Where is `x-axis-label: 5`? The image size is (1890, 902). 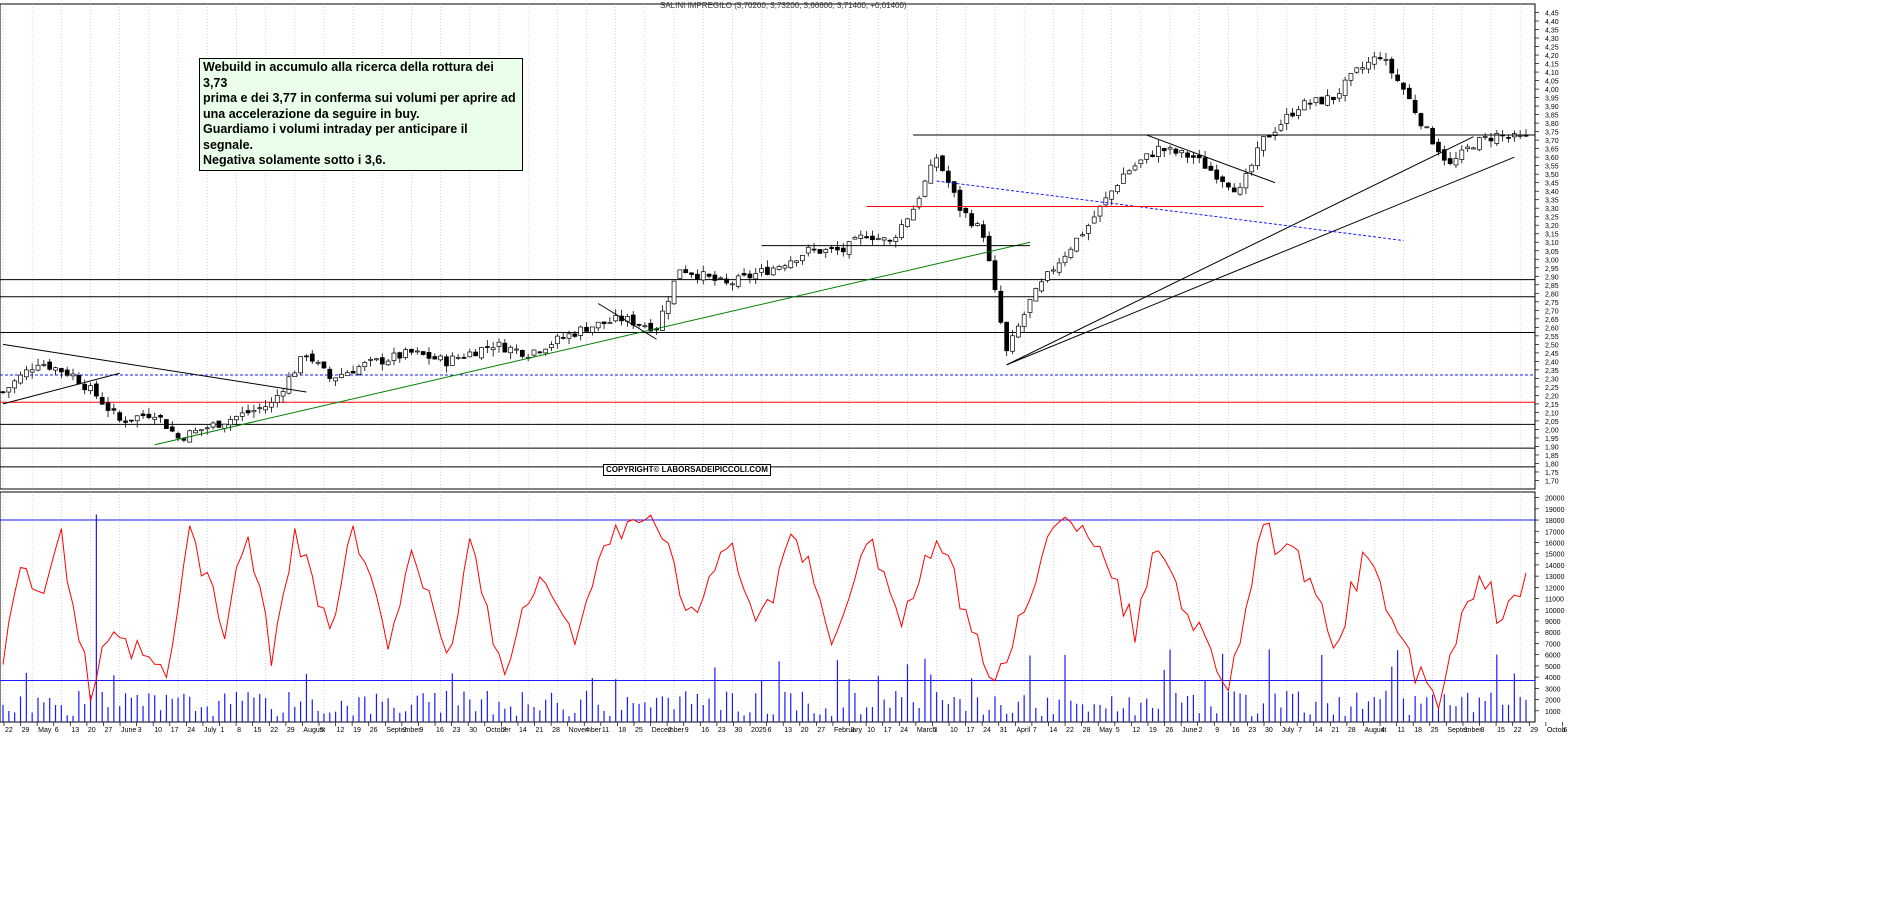
x-axis-label: 5 is located at coordinates (1118, 730).